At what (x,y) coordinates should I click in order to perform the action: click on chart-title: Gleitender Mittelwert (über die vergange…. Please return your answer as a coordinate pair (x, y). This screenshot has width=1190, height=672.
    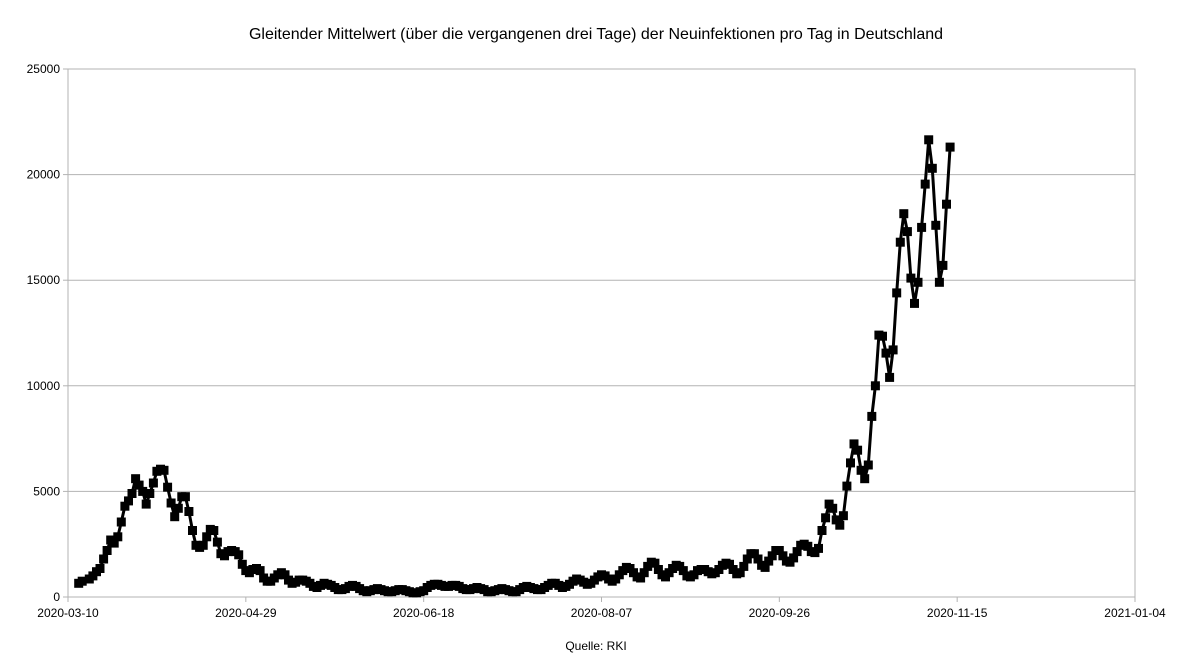
    Looking at the image, I should click on (596, 34).